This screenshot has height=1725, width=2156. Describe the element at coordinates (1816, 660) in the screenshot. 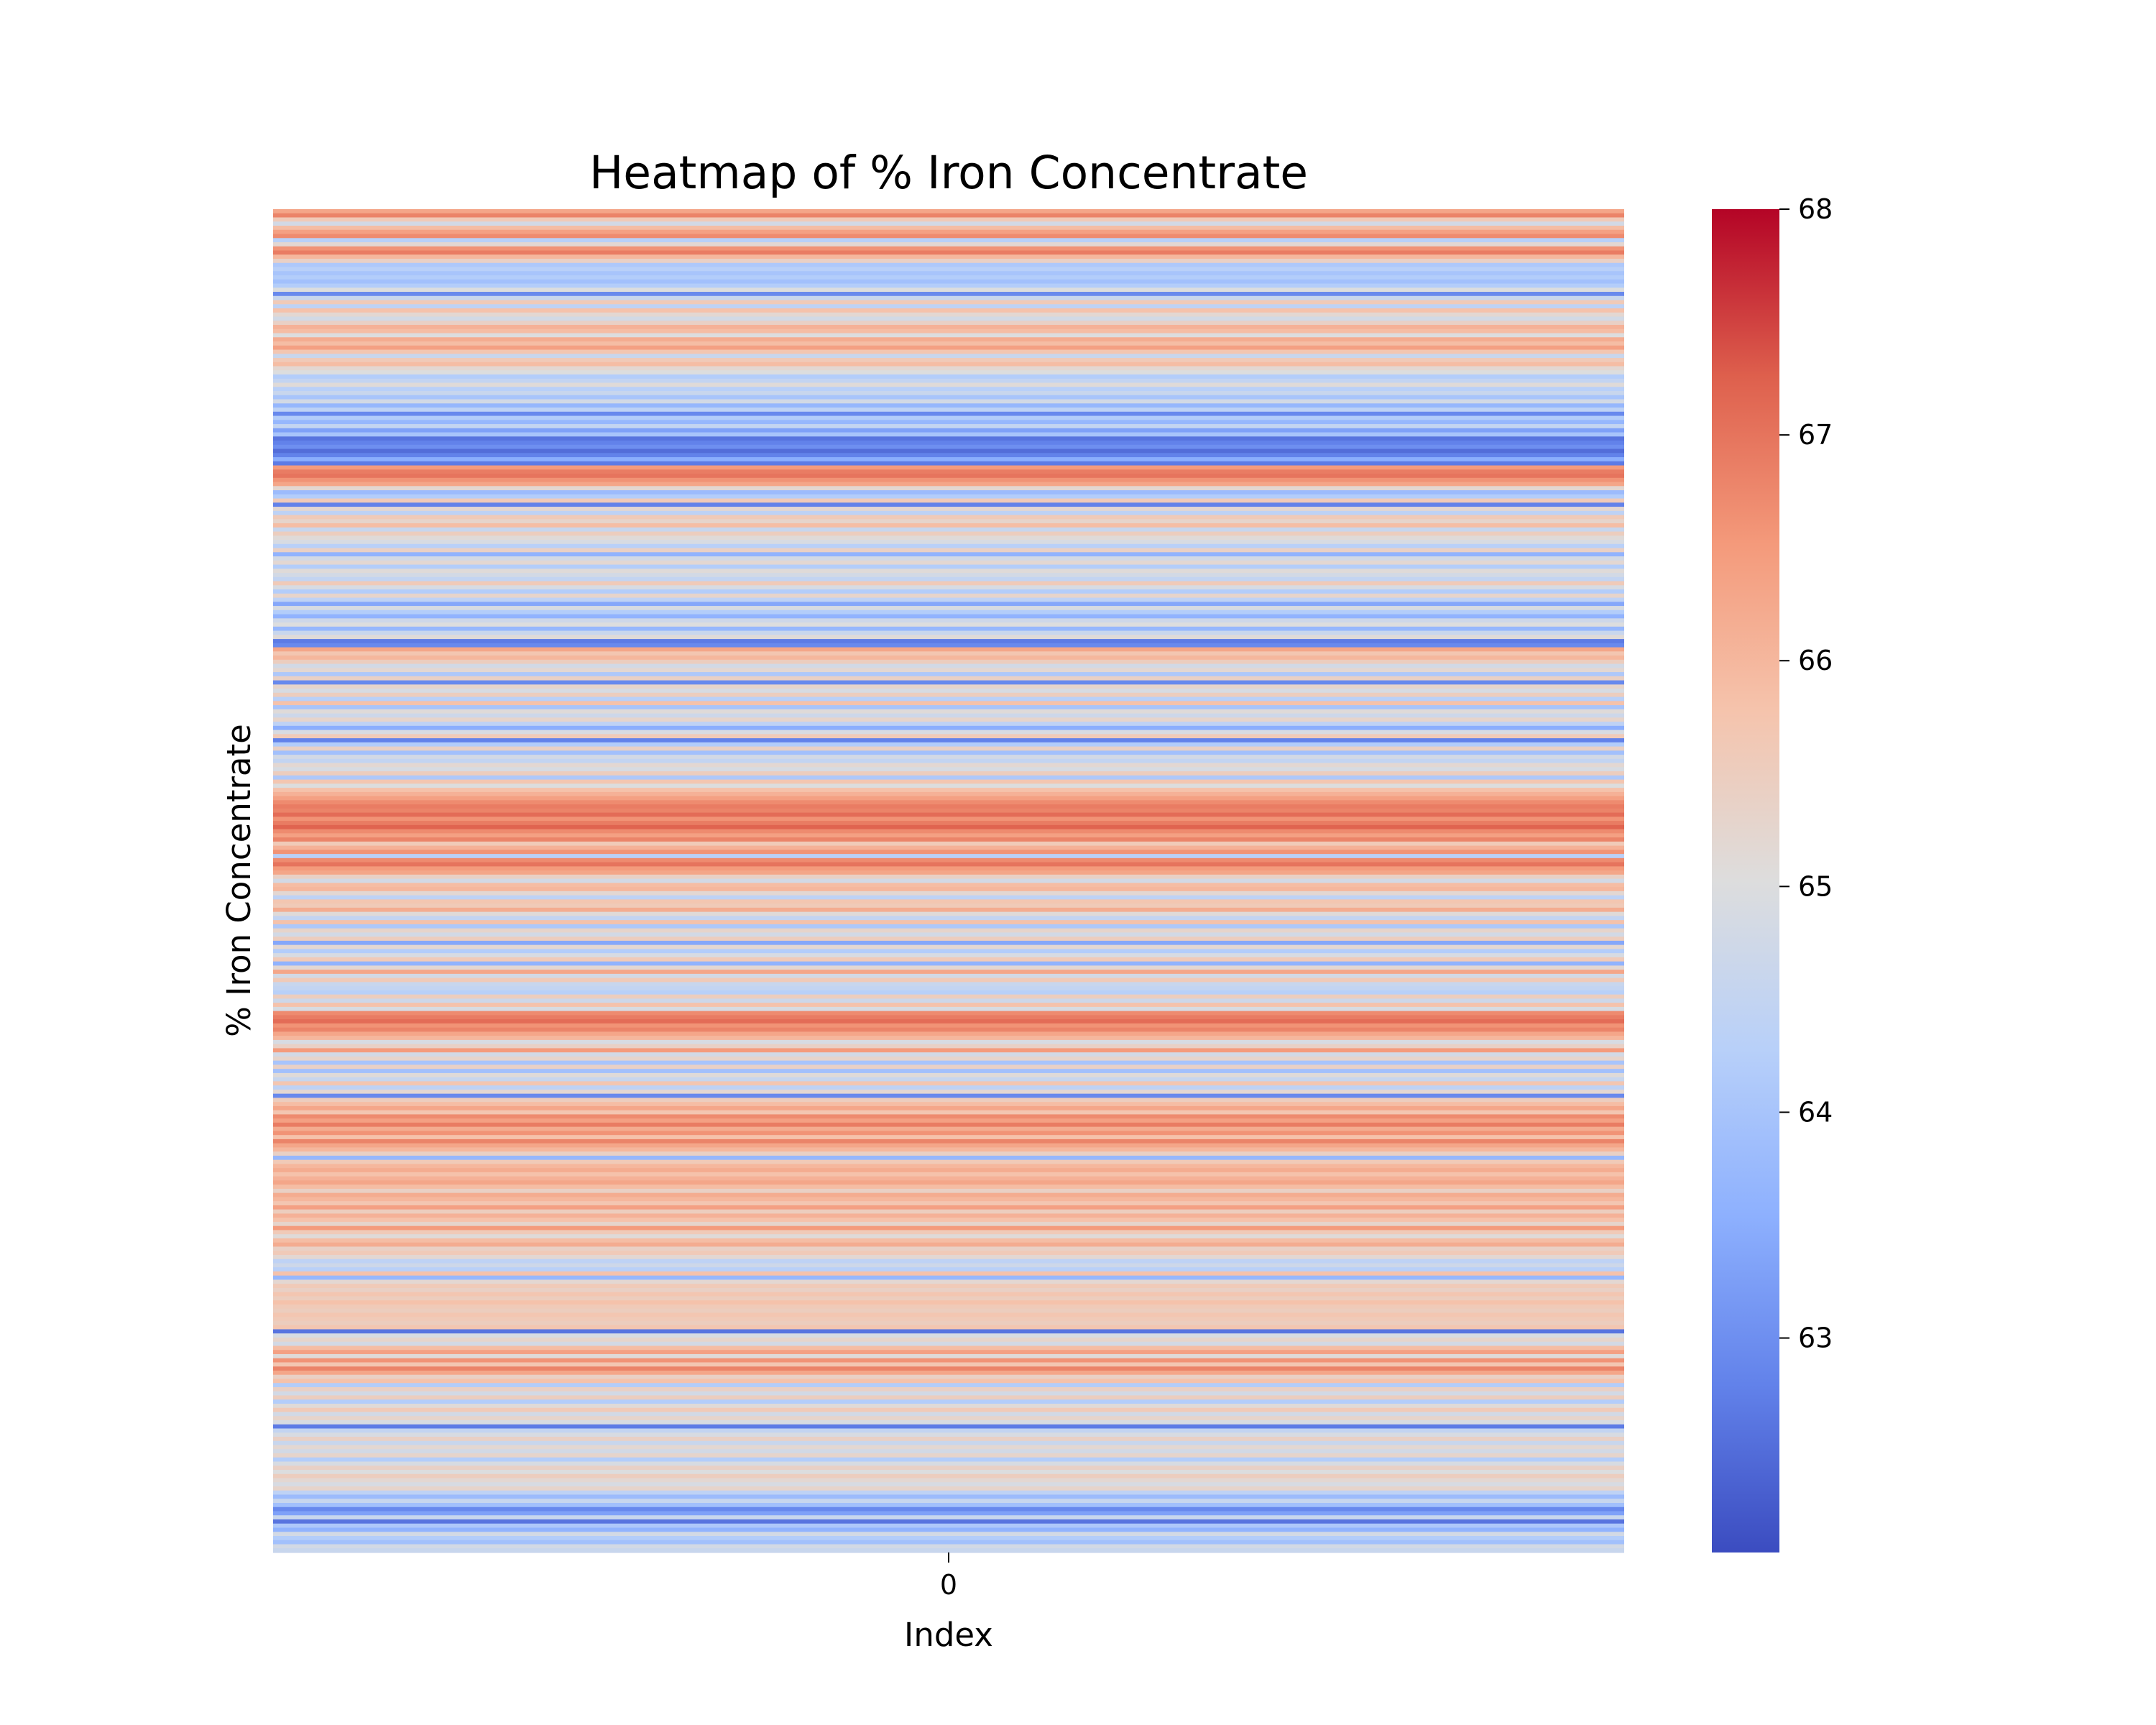

I see `colorbar-tick-label: 66` at that location.